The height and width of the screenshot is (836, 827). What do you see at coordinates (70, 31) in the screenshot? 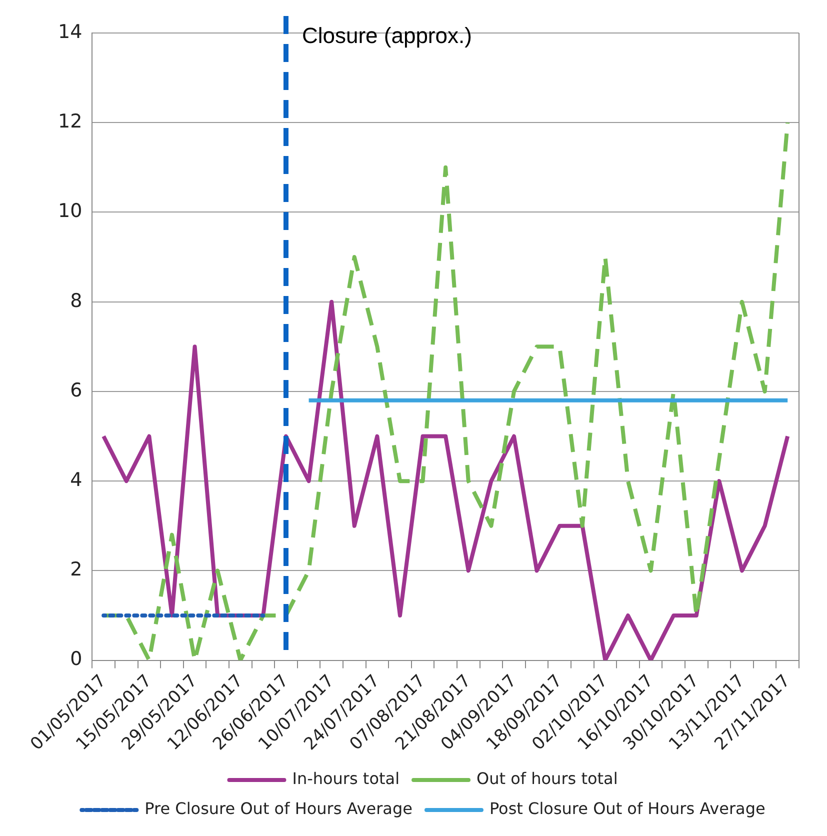
I see `y-tick-label: 14` at bounding box center [70, 31].